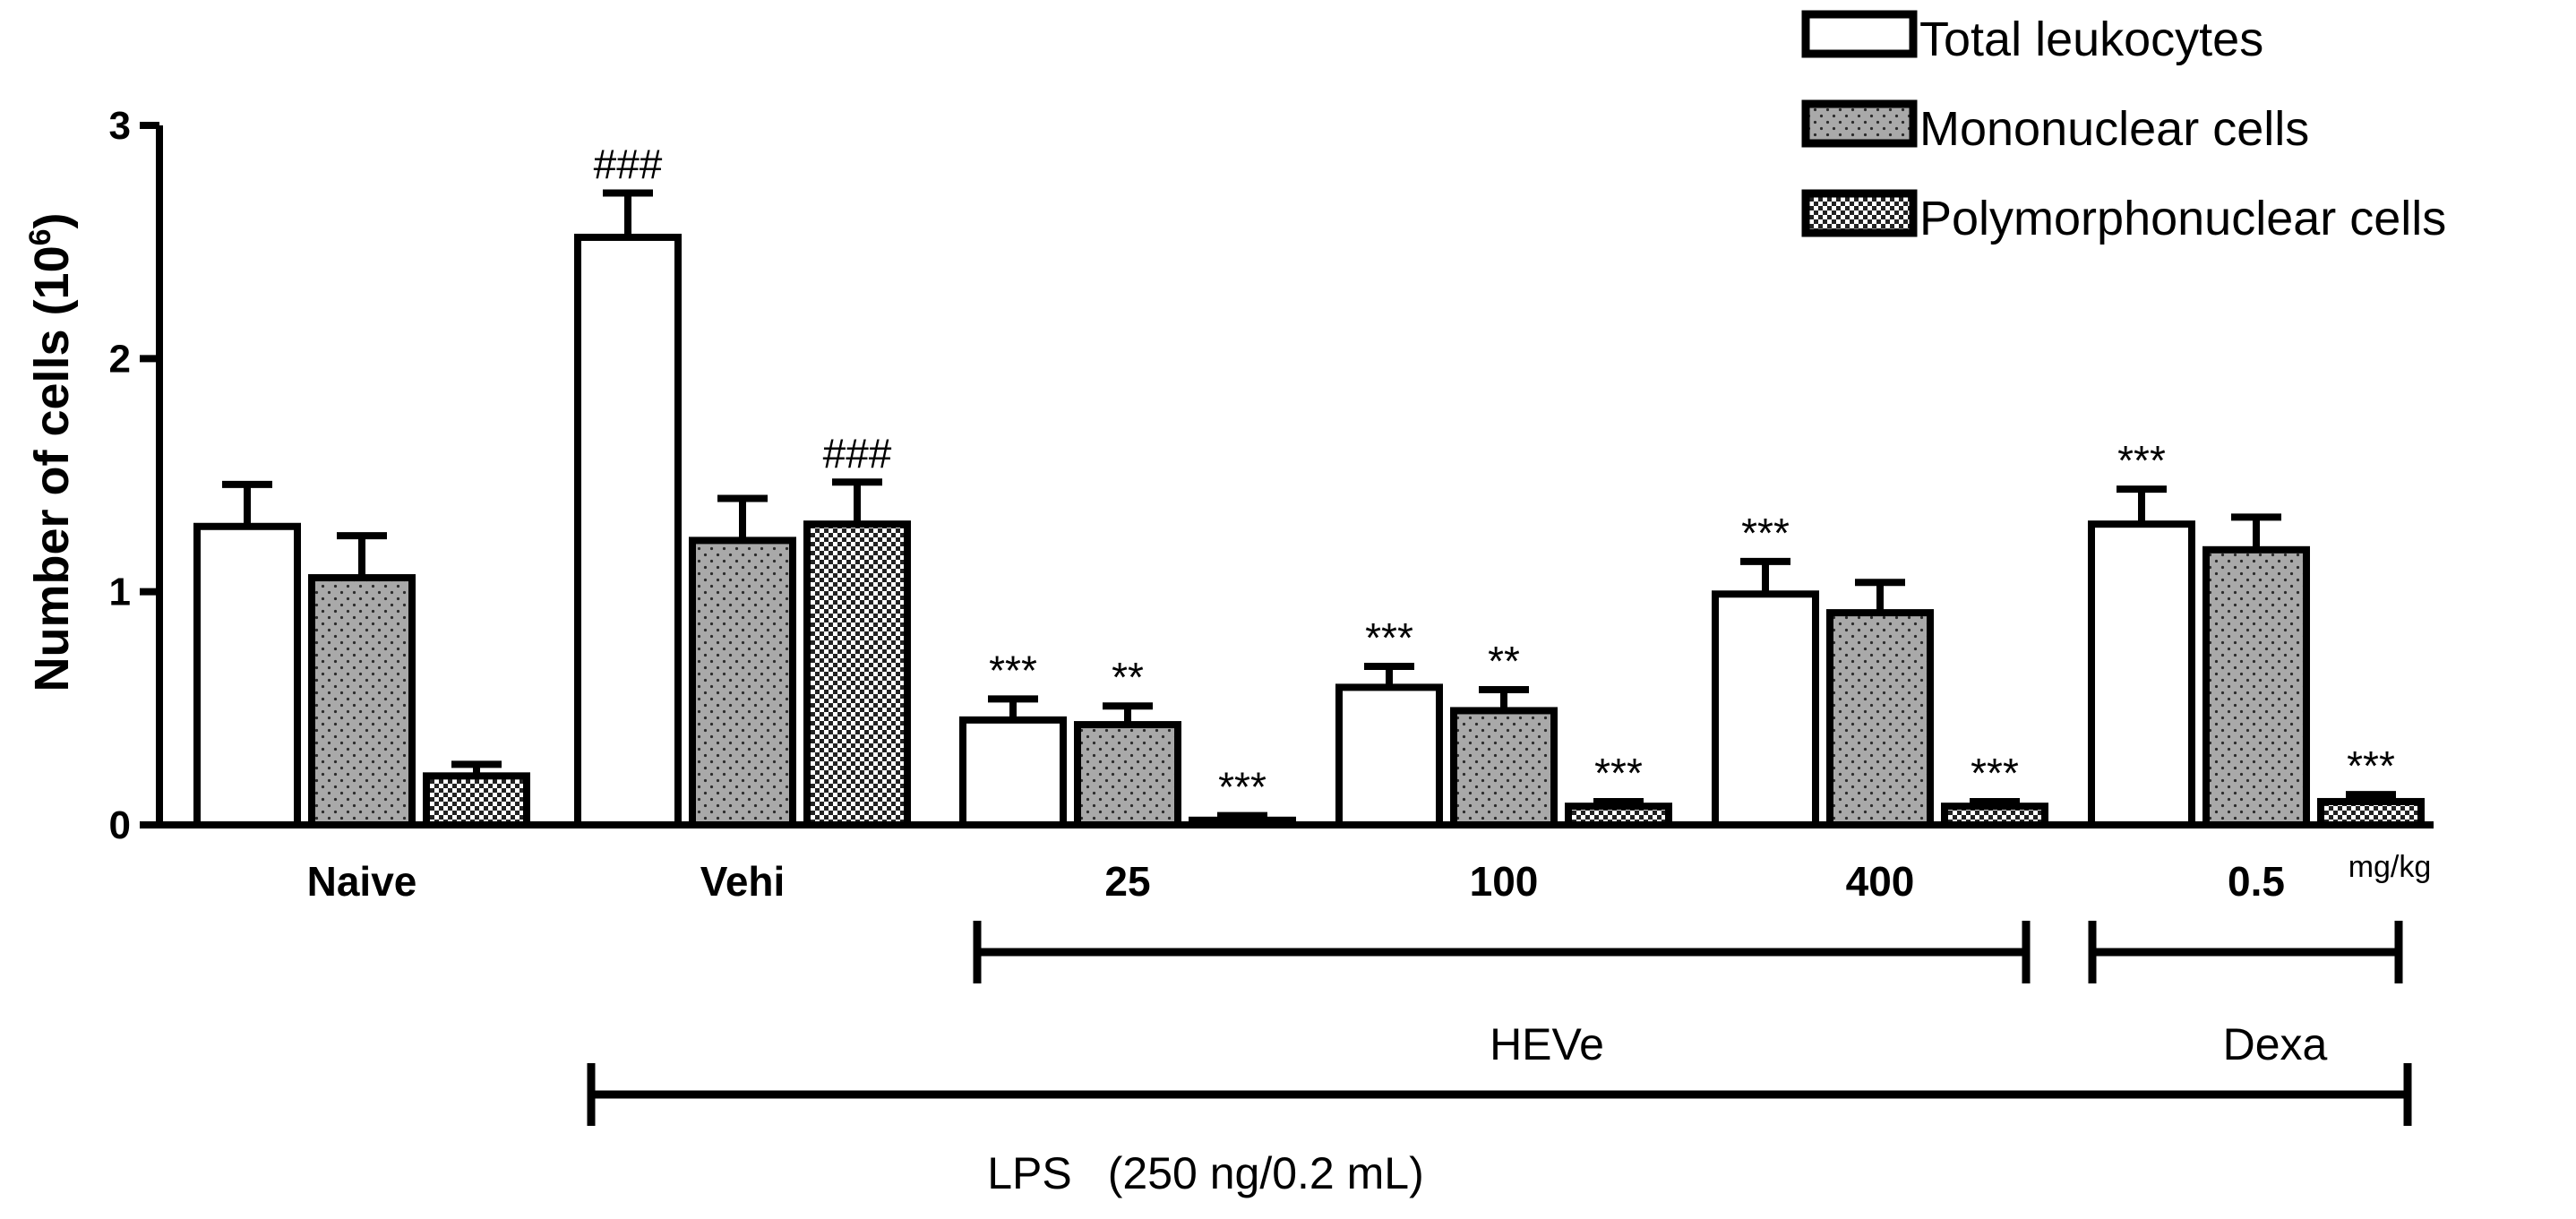 The width and height of the screenshot is (2576, 1219). Describe the element at coordinates (1389, 637) in the screenshot. I see `annotation-total-leukocytes-100: ***` at that location.